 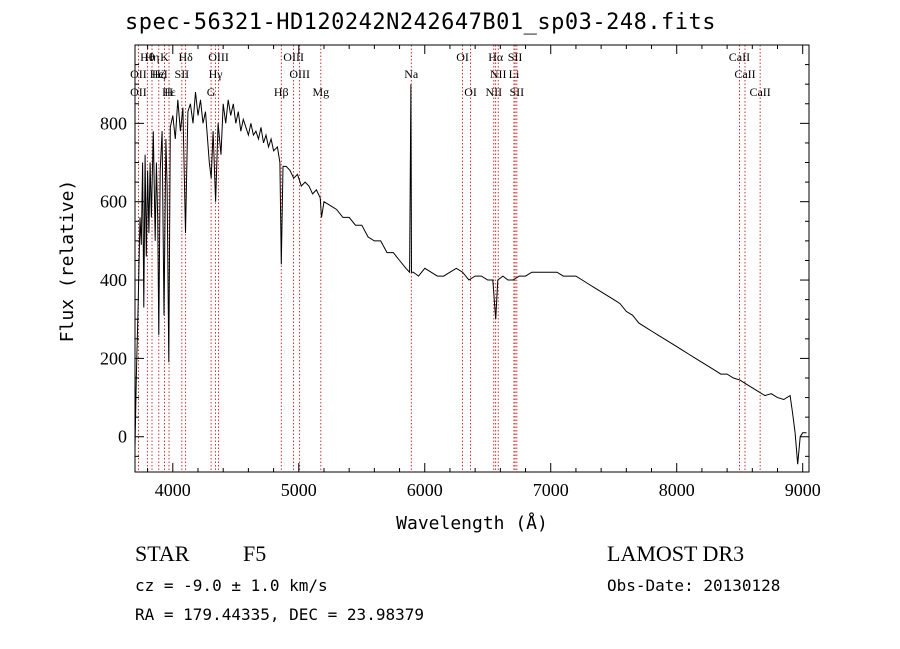 What do you see at coordinates (803, 490) in the screenshot?
I see `x-tick-label: 9000` at bounding box center [803, 490].